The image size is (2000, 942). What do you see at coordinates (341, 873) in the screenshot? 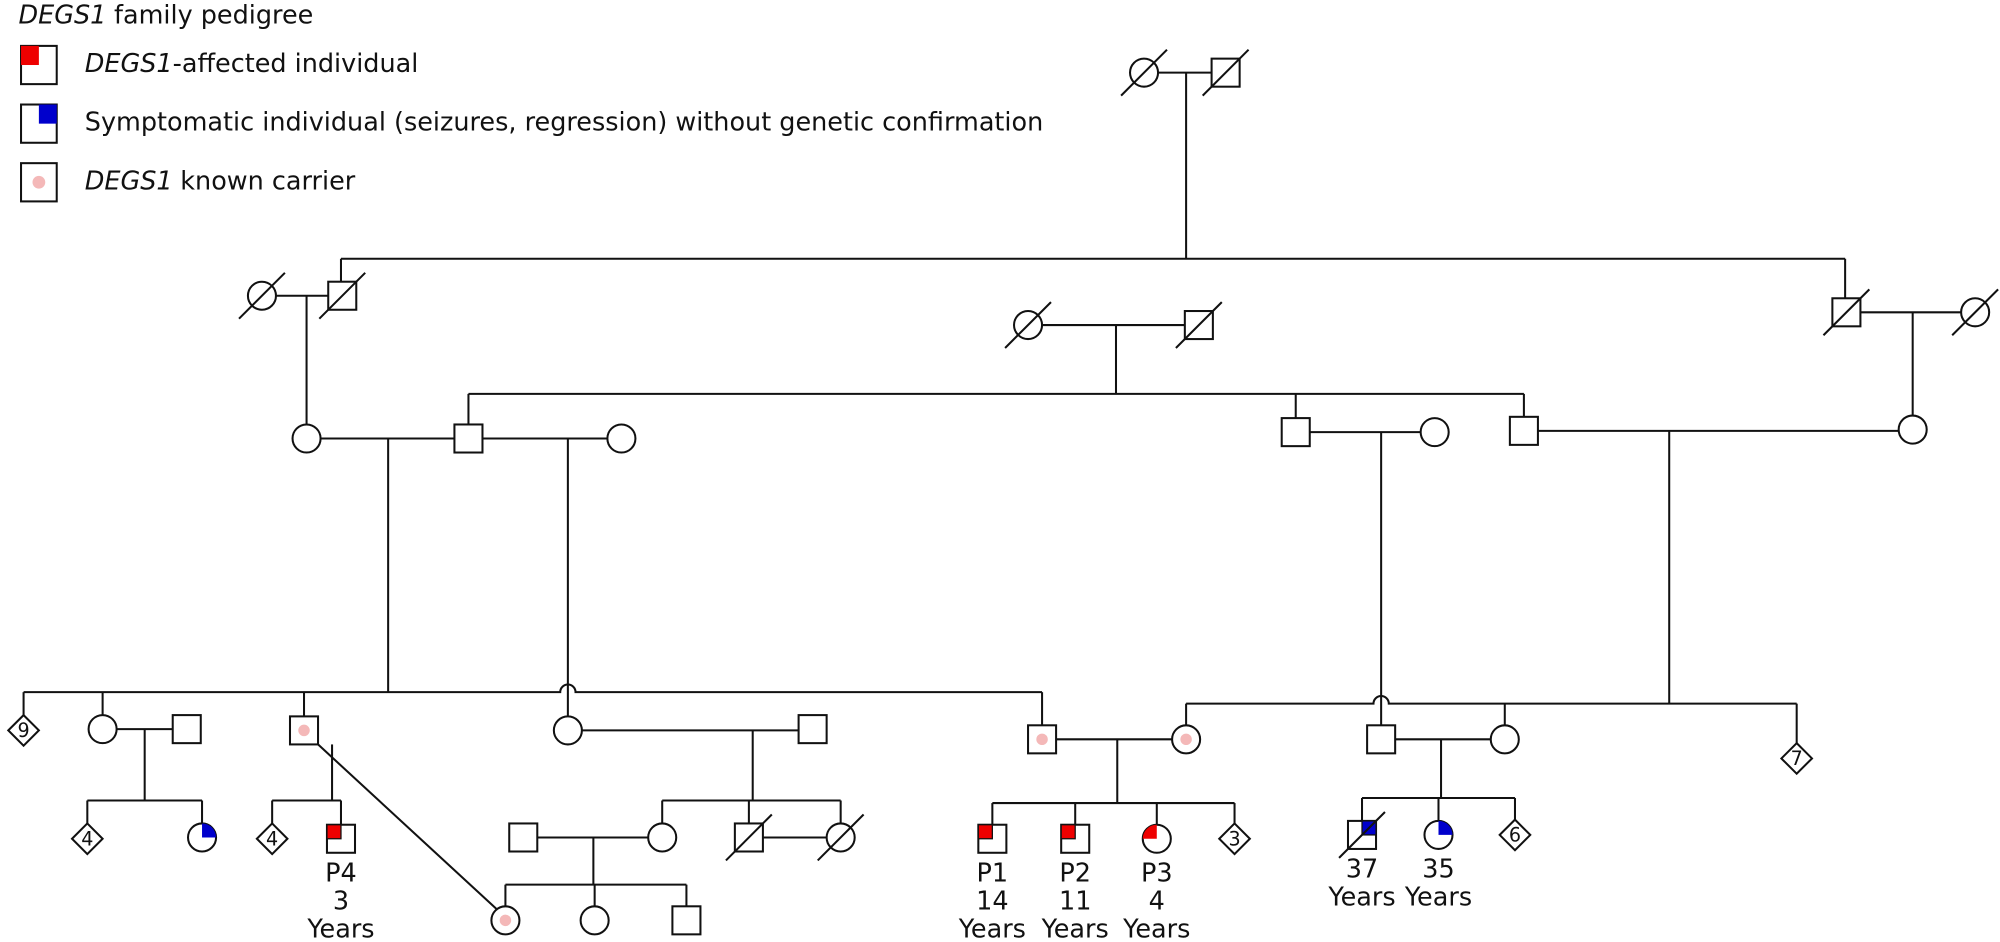
I see `patient-label: P4` at bounding box center [341, 873].